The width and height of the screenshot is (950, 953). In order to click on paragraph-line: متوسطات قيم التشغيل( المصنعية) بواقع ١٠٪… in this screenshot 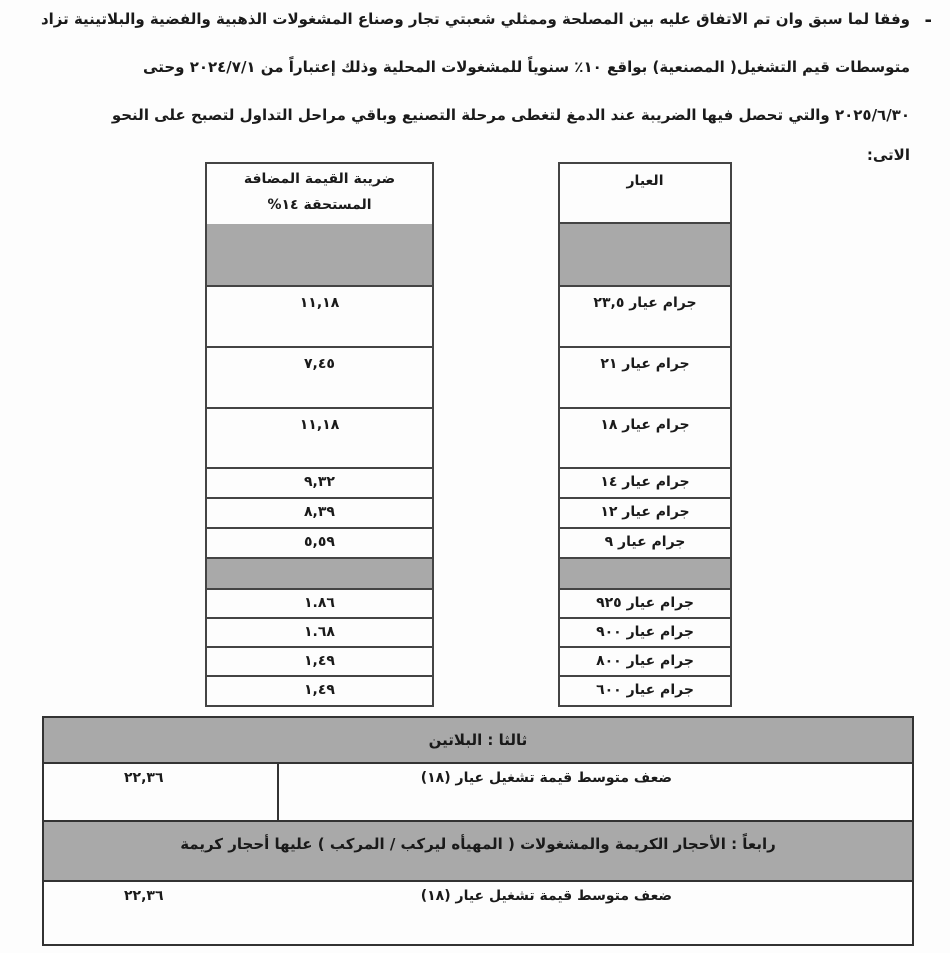, I will do `click(526, 67)`.